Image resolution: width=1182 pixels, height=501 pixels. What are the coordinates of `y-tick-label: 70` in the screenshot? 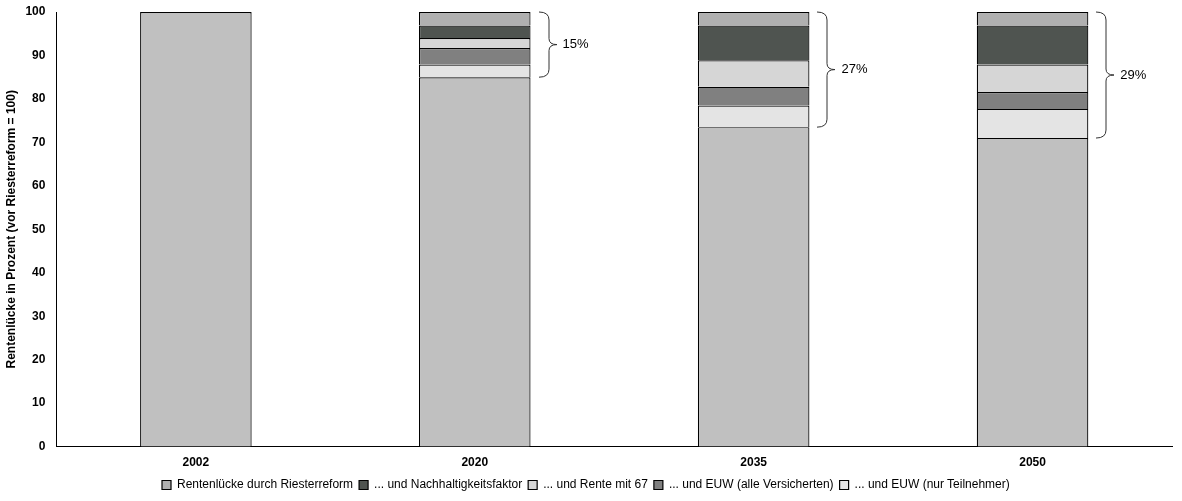 It's located at (39, 141).